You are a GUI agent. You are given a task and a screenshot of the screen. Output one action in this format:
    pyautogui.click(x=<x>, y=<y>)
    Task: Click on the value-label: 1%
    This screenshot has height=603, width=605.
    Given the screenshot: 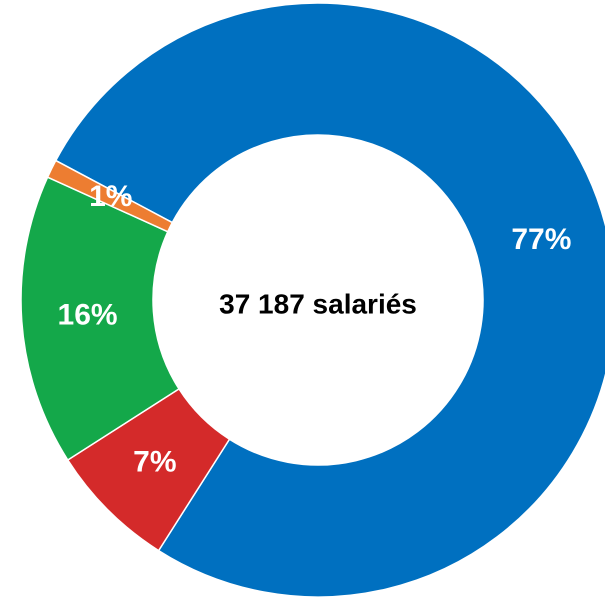 What is the action you would take?
    pyautogui.click(x=110, y=196)
    